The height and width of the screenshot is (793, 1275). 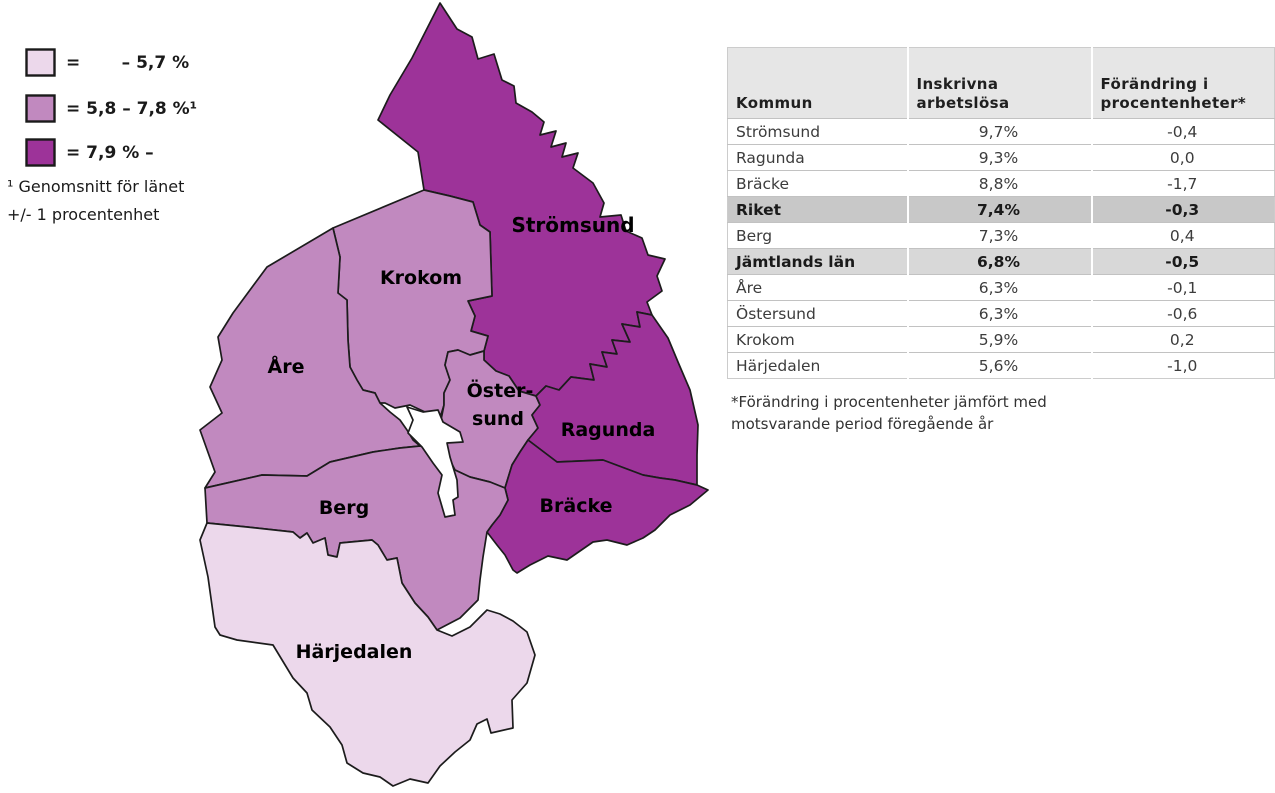 I want to click on table-row: Krokom 5,9% 0,2, so click(x=1001, y=339).